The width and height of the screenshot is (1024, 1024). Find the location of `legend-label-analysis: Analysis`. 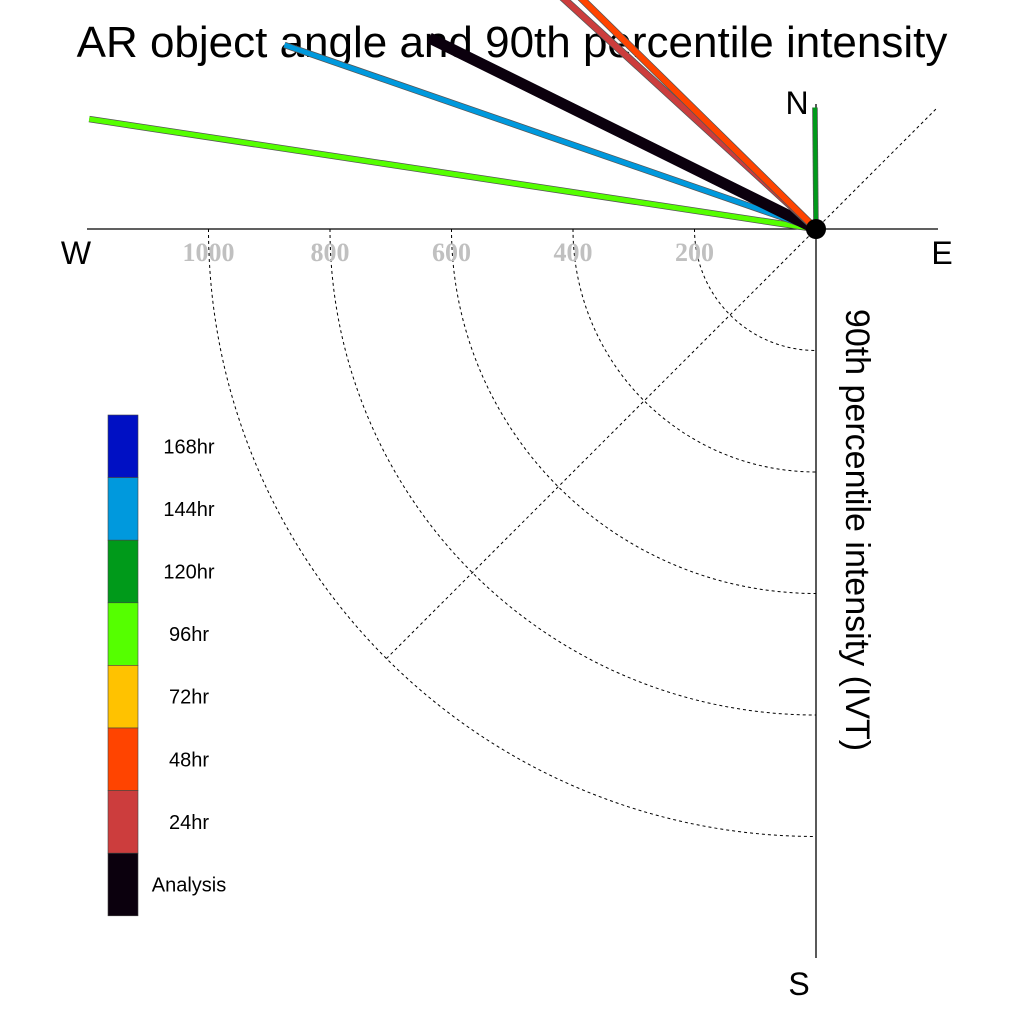

legend-label-analysis: Analysis is located at coordinates (189, 886).